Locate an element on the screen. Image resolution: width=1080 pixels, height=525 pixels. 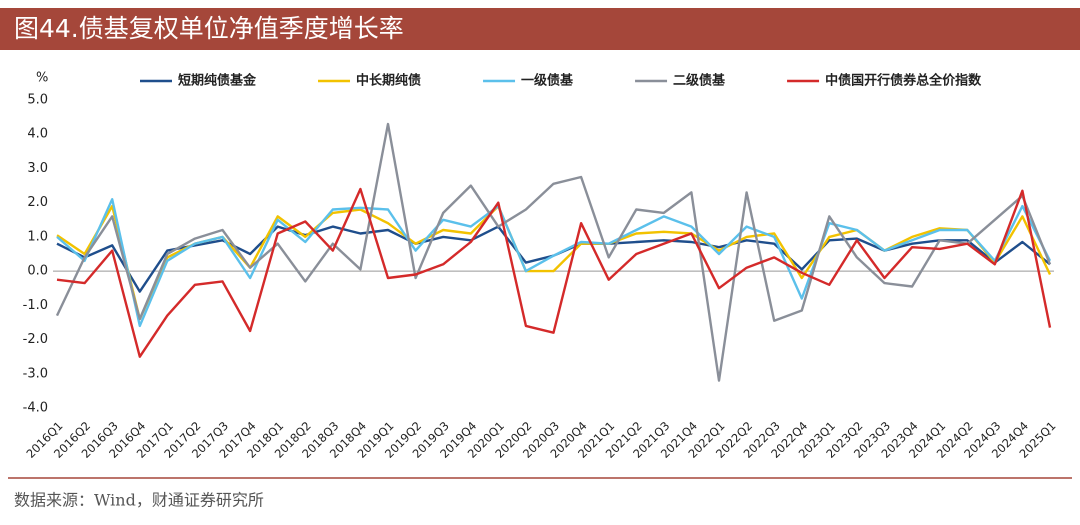
legend-label: 短期纯债基金 is located at coordinates (217, 81).